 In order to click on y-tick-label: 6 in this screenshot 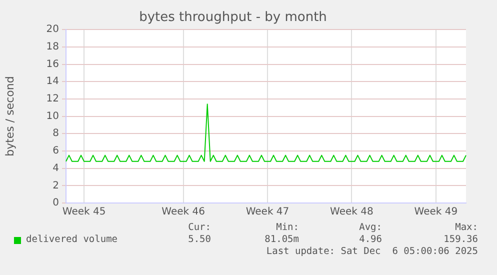, I will do `click(55, 151)`.